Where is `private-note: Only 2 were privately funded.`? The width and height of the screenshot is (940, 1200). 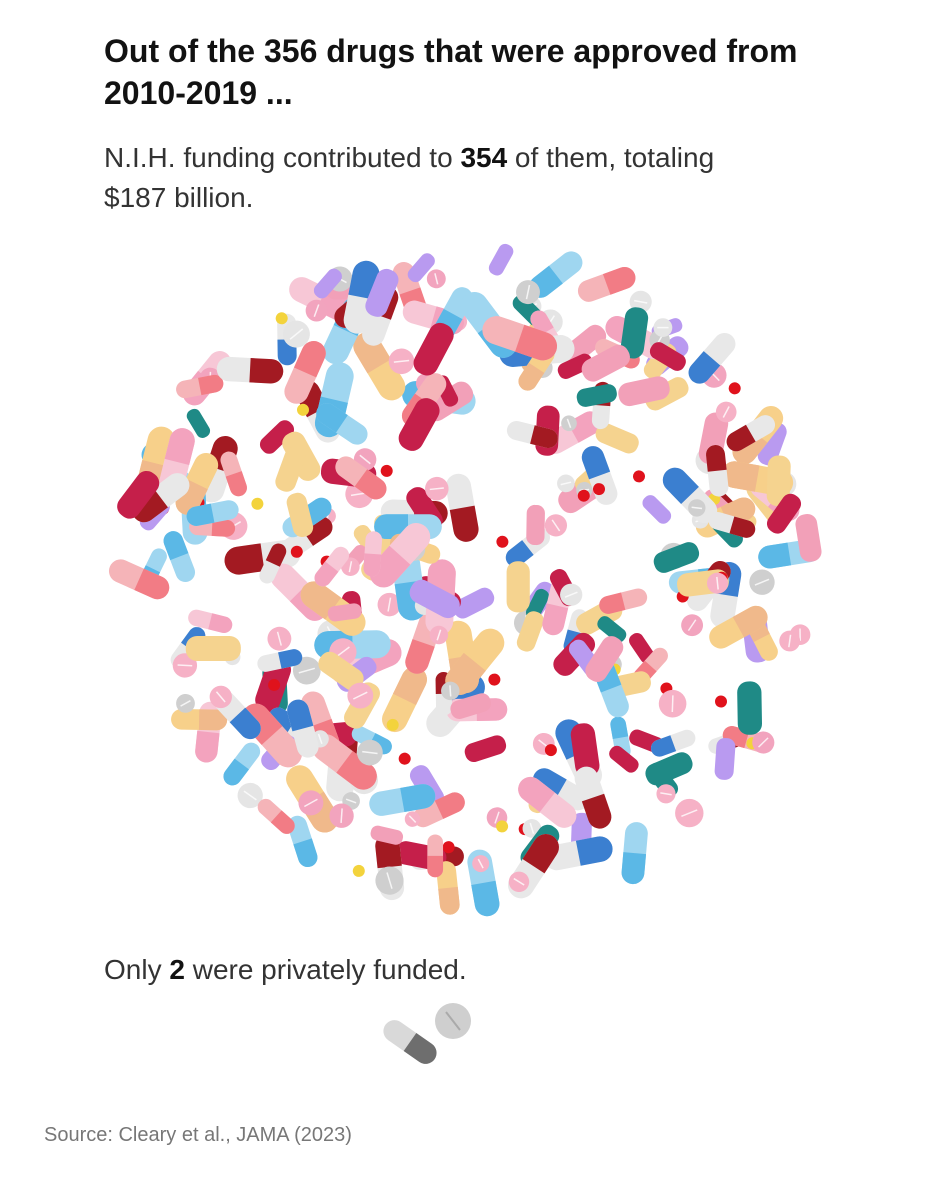 private-note: Only 2 were privately funded. is located at coordinates (285, 970).